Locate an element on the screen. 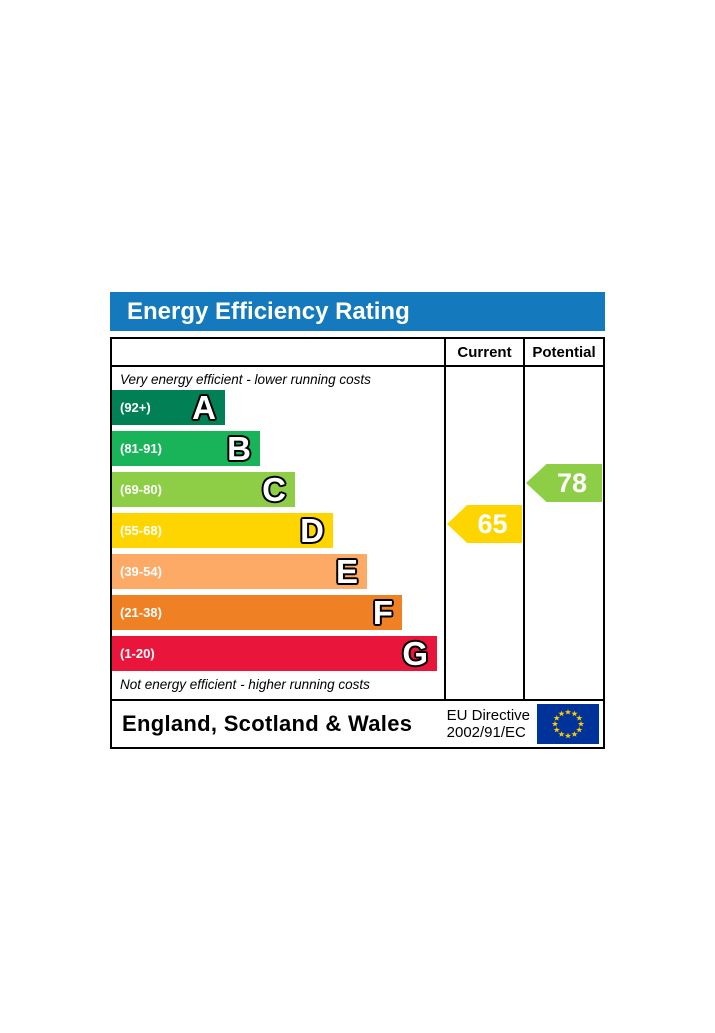 This screenshot has width=715, height=1033. band-row: (39-54) E is located at coordinates (278, 571).